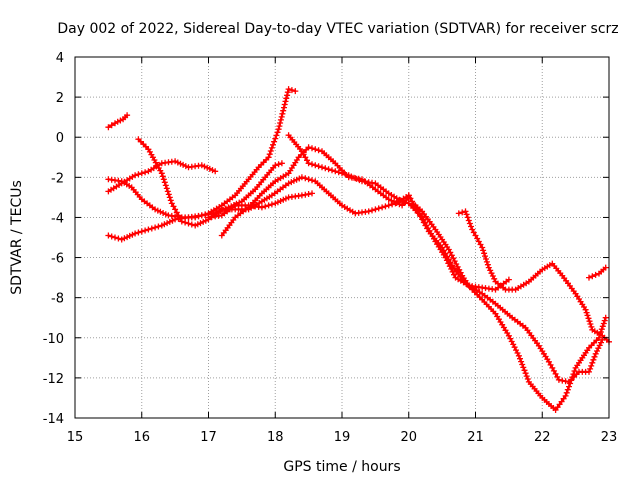  Describe the element at coordinates (141, 437) in the screenshot. I see `x-tick-label: 16` at that location.